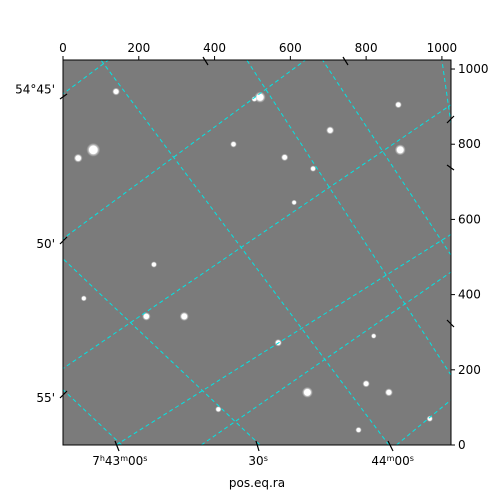 The width and height of the screenshot is (500, 504). What do you see at coordinates (102, 458) in the screenshot?
I see `ra-unit: h` at bounding box center [102, 458].